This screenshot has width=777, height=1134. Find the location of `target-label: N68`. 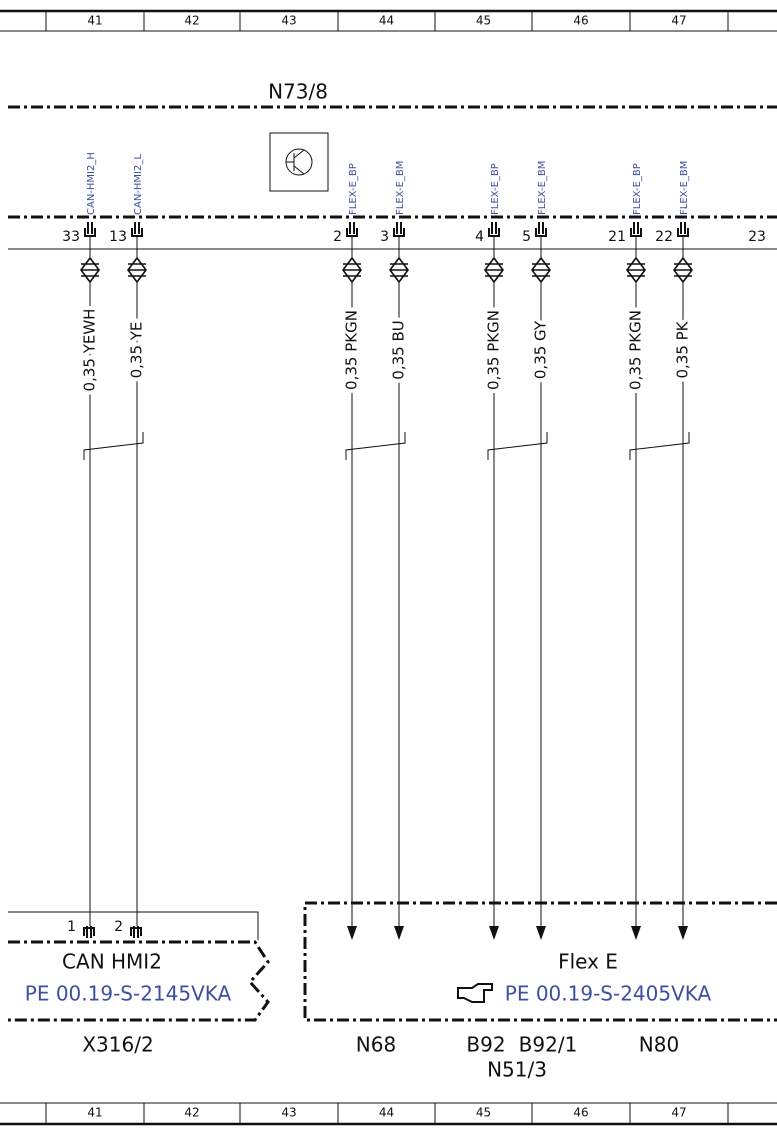

target-label: N68 is located at coordinates (376, 1045).